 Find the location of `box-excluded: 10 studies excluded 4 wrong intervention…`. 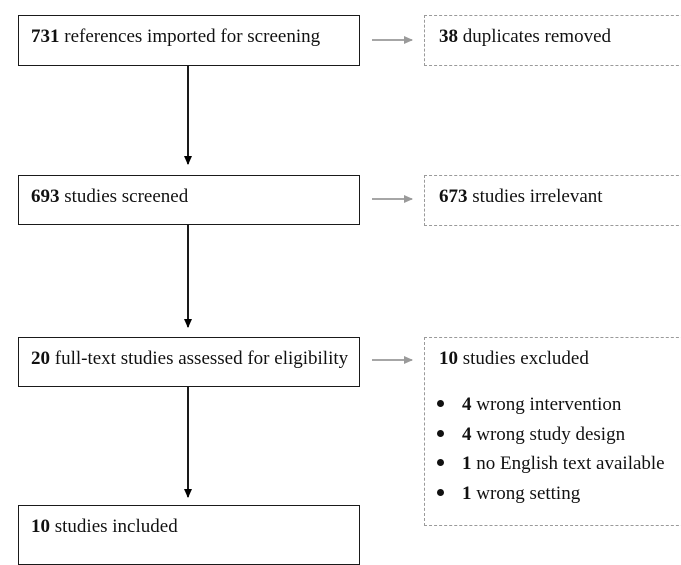

box-excluded: 10 studies excluded 4 wrong intervention… is located at coordinates (552, 431).